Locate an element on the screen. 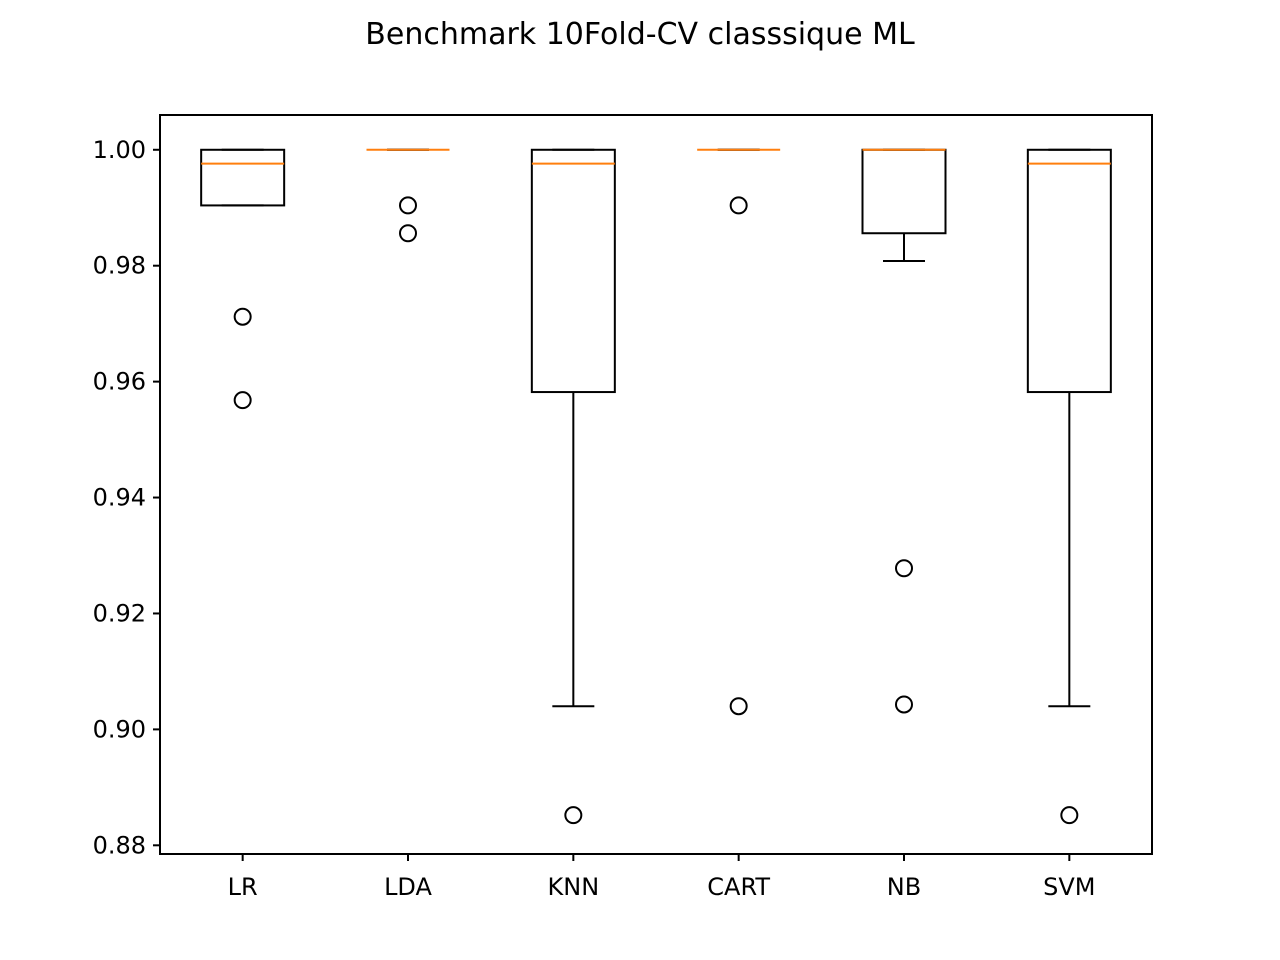 The image size is (1280, 960). box-group-nb is located at coordinates (904, 431).